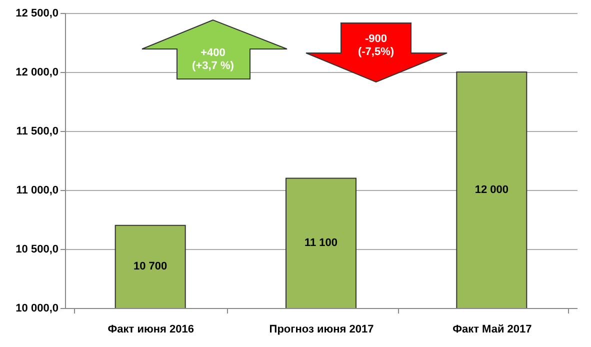  Describe the element at coordinates (321, 243) in the screenshot. I see `data-label: 11 100` at that location.